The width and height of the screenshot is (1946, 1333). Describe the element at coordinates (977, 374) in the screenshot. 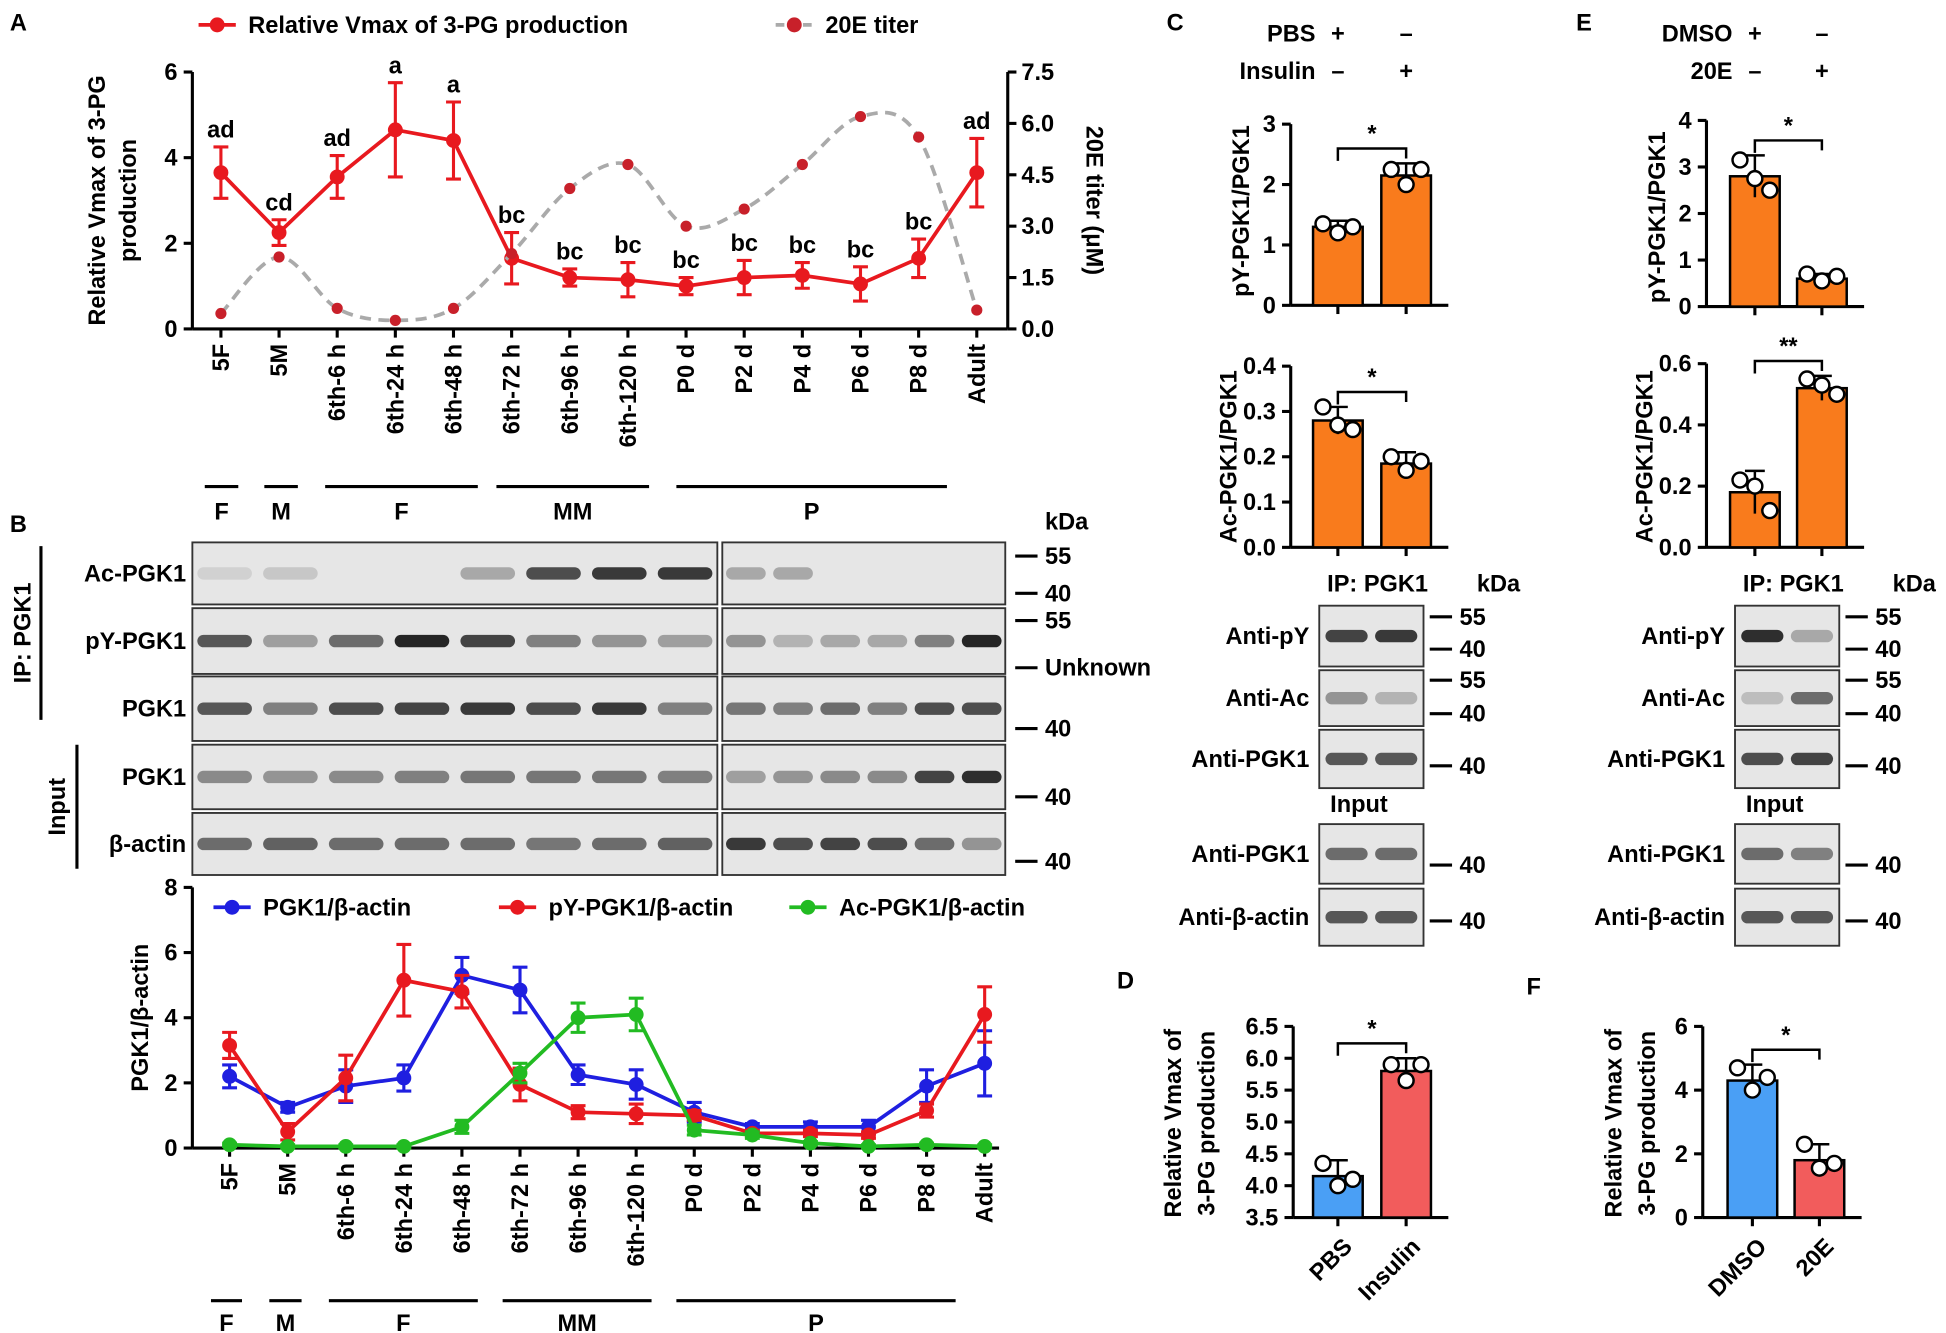

I see `x-tick-label: Adult` at that location.